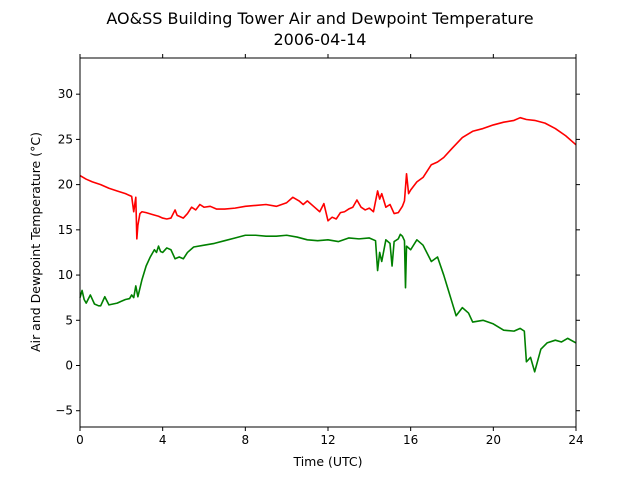 The height and width of the screenshot is (480, 640). I want to click on x-tick-label: 12, so click(327, 440).